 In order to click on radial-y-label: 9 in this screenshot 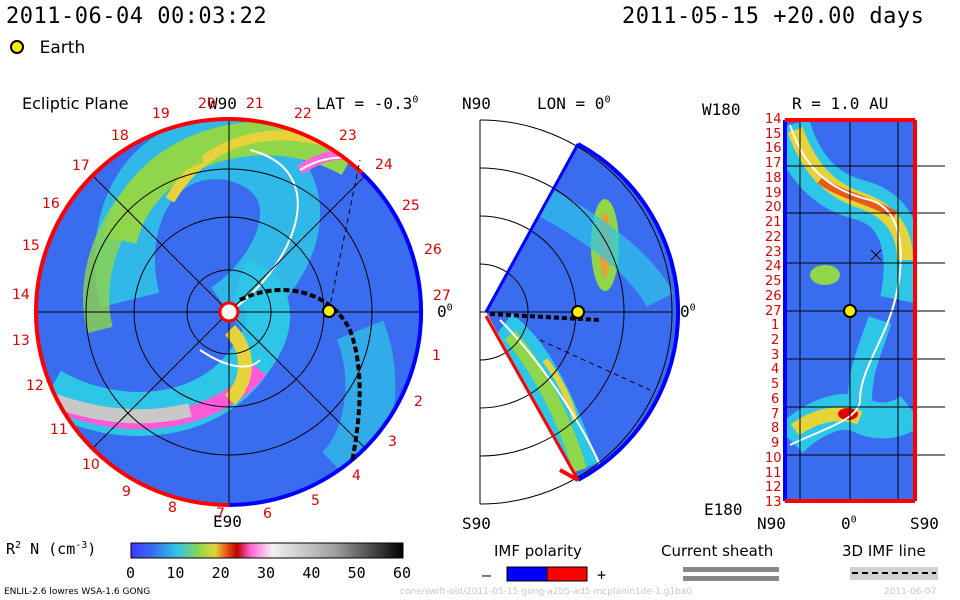, I will do `click(775, 444)`.